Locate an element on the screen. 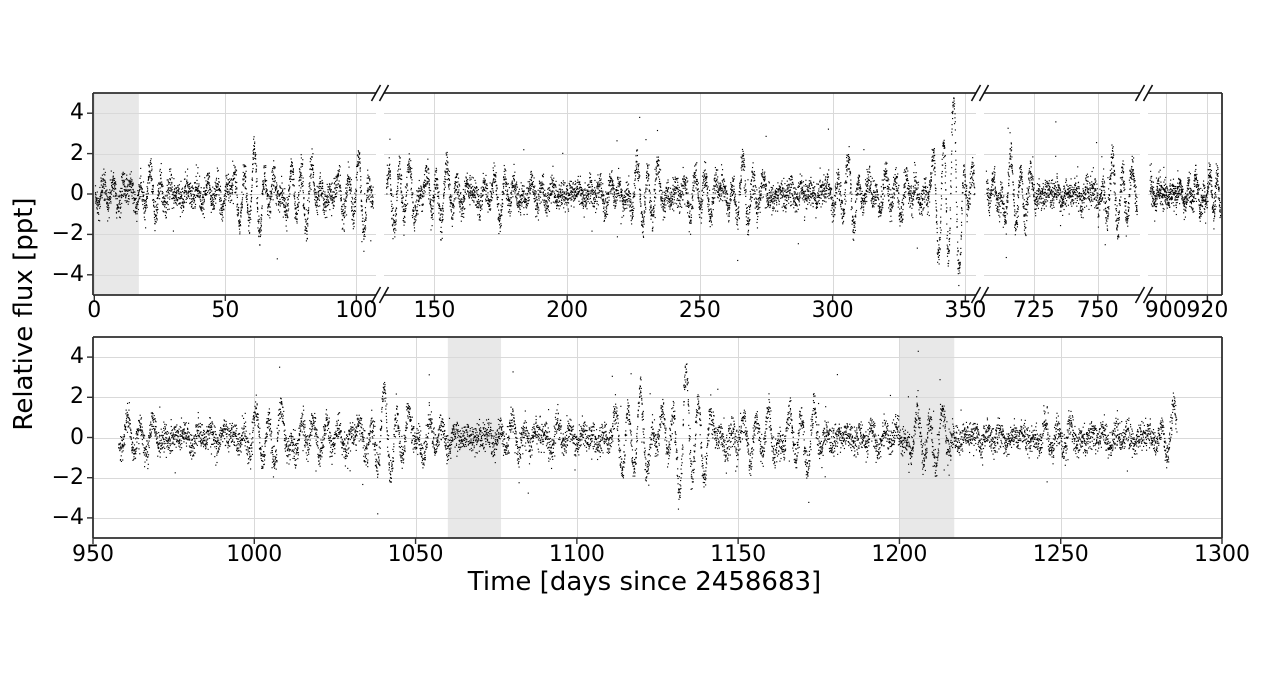 This screenshot has width=1280, height=674. x-tick-label: 1150 is located at coordinates (738, 554).